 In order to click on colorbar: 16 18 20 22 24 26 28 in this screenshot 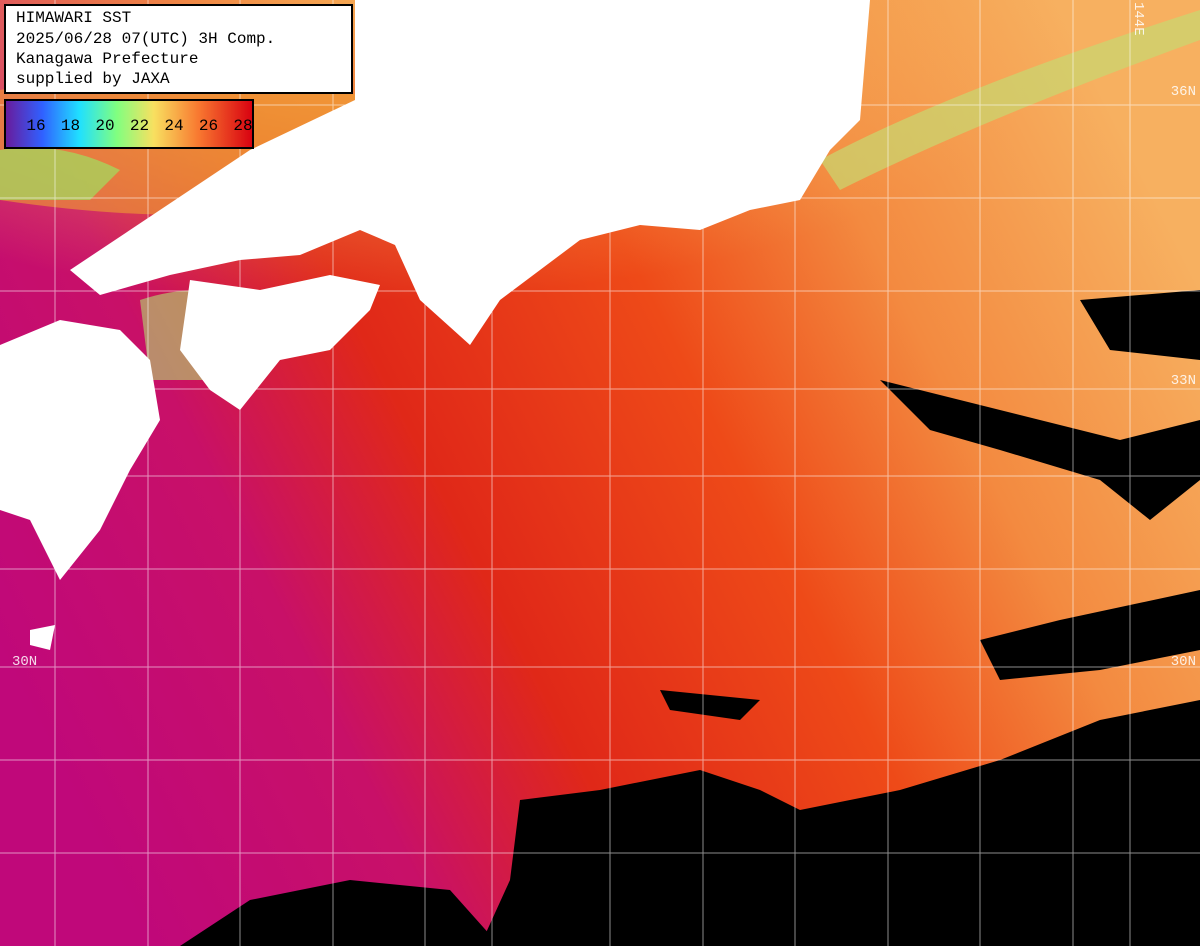, I will do `click(129, 124)`.